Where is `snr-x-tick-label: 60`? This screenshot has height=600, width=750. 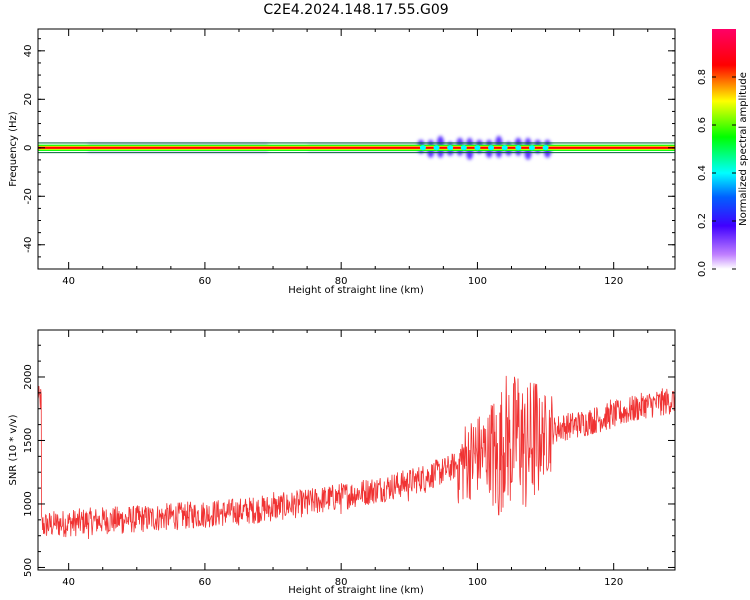 snr-x-tick-label: 60 is located at coordinates (205, 582).